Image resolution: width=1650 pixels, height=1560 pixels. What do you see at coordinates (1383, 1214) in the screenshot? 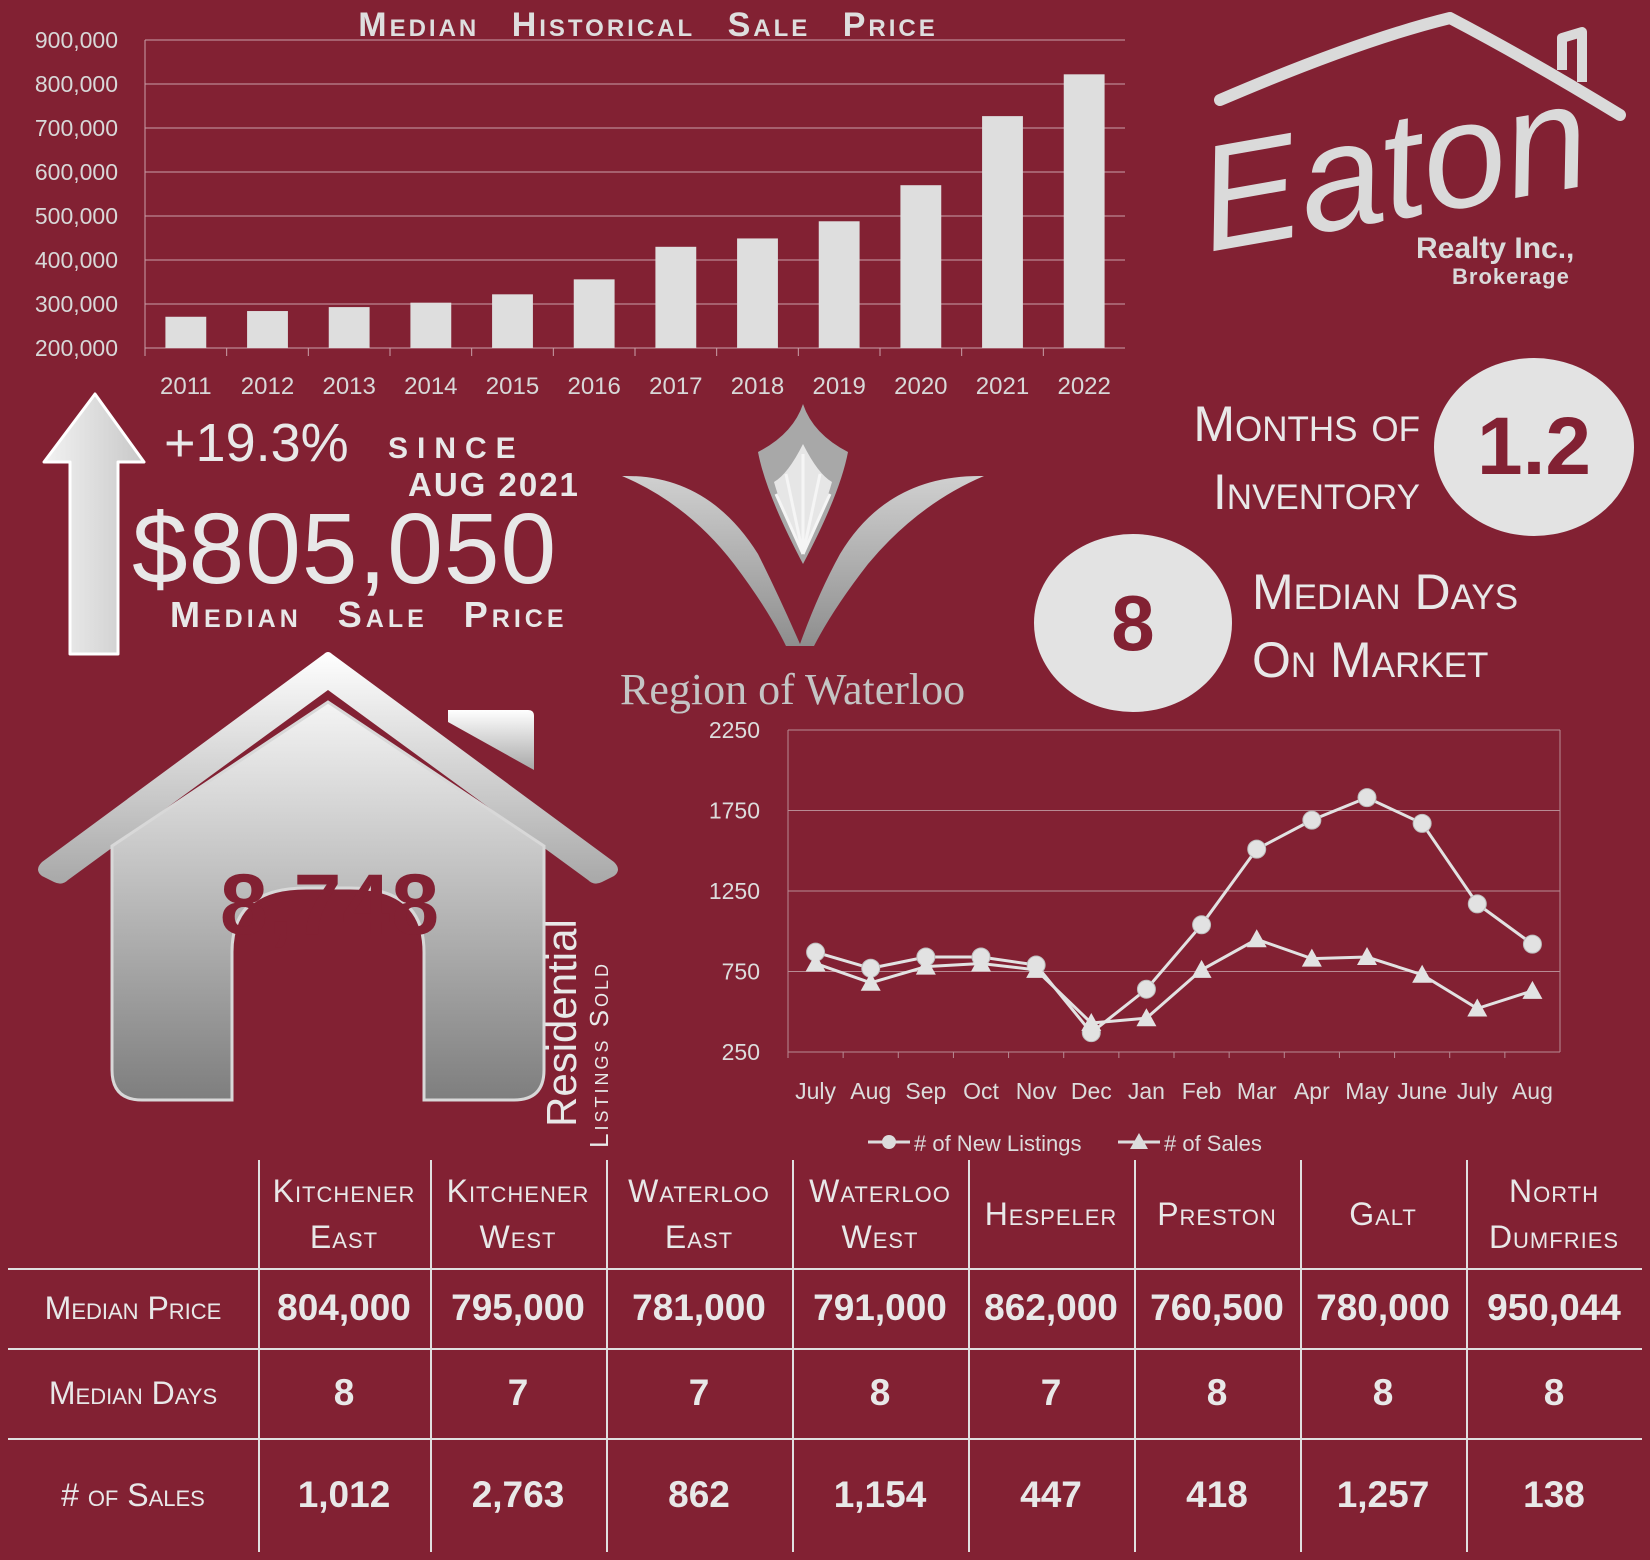
I see `column-header-line1: Galt` at bounding box center [1383, 1214].